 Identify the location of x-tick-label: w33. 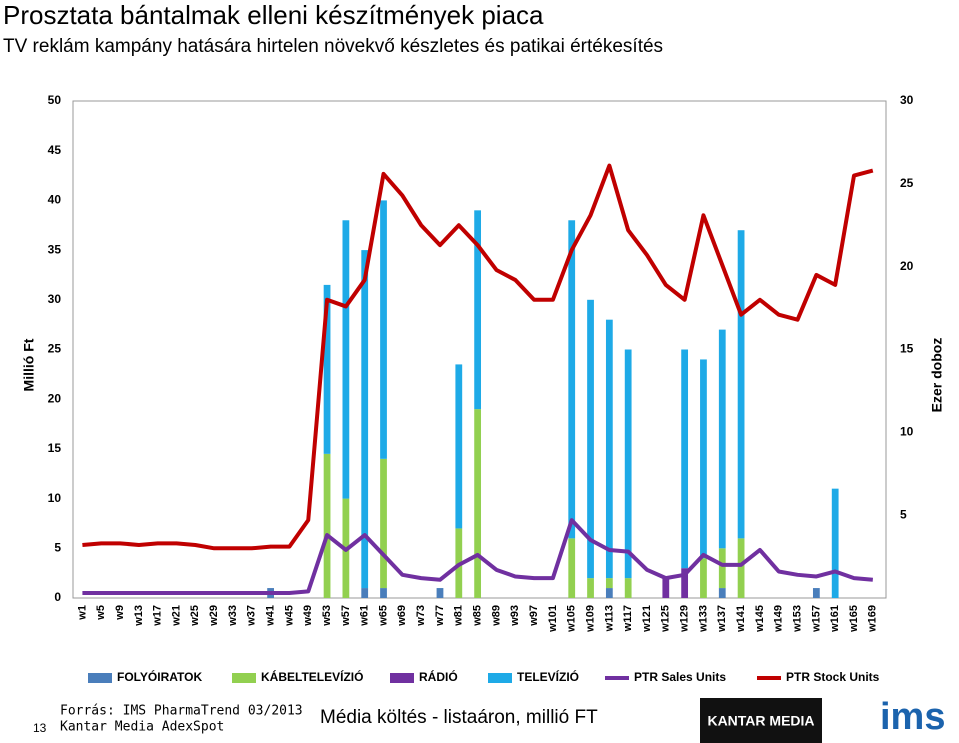
(233, 616).